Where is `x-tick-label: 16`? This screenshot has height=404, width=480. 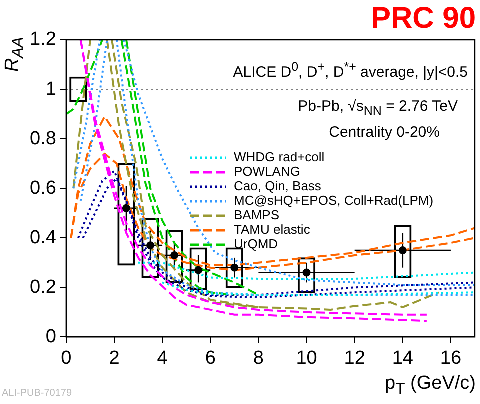 x-tick-label: 16 is located at coordinates (451, 358).